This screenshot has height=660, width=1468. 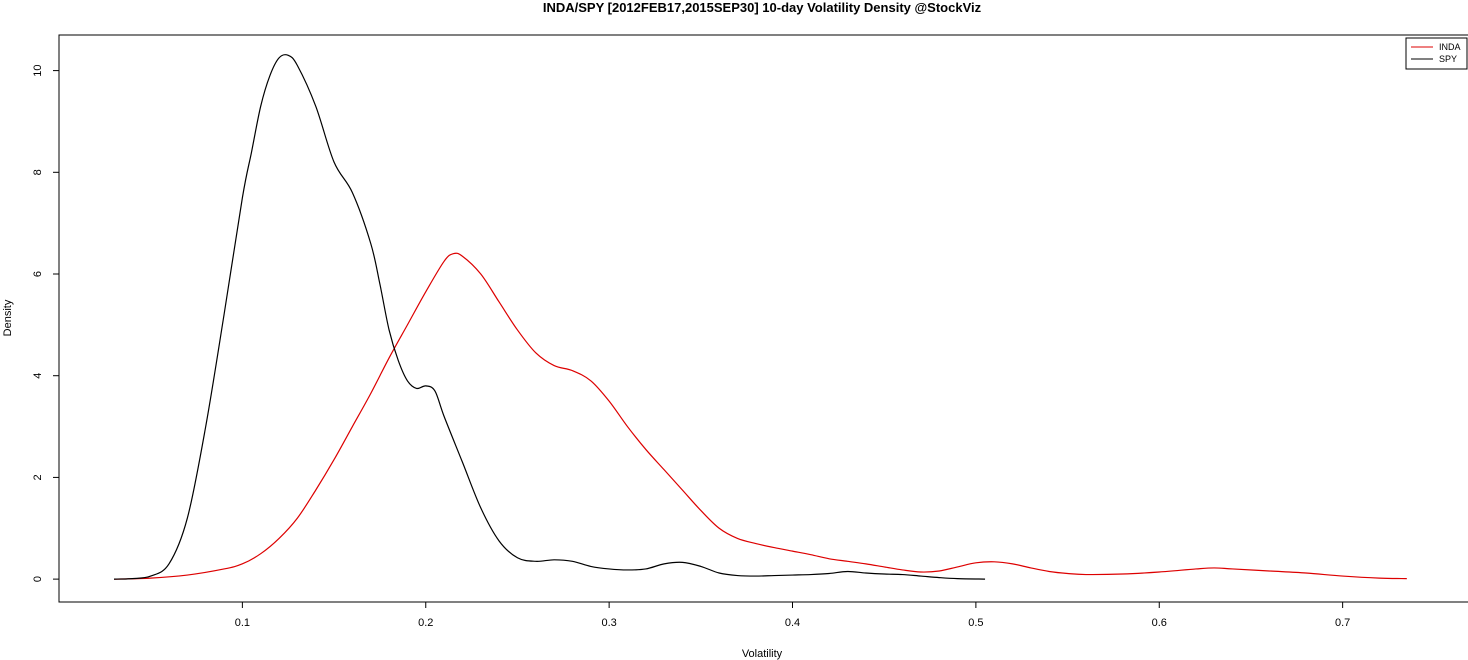 I want to click on x-axis: 0.1 0.2 0.3 0.4 0.5 0.6 0.7, so click(x=792, y=615).